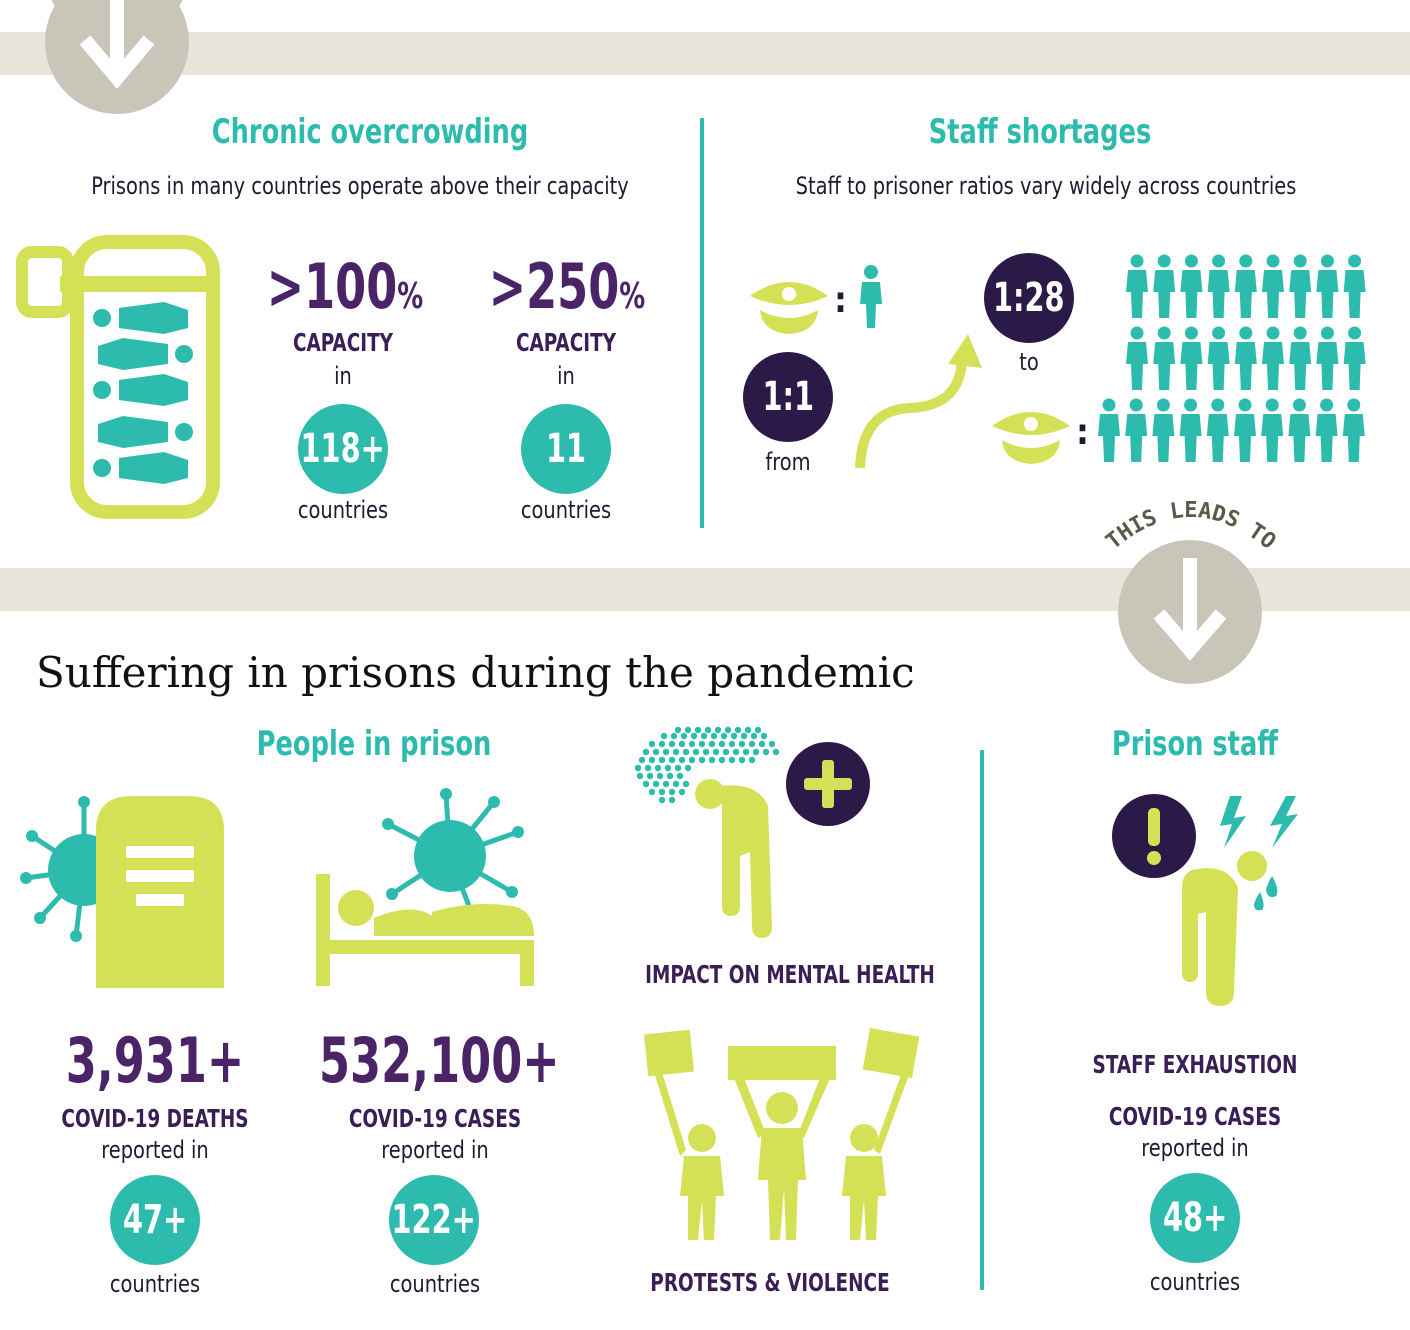 The image size is (1410, 1330). I want to click on down-arrow-icon, so click(117, 57).